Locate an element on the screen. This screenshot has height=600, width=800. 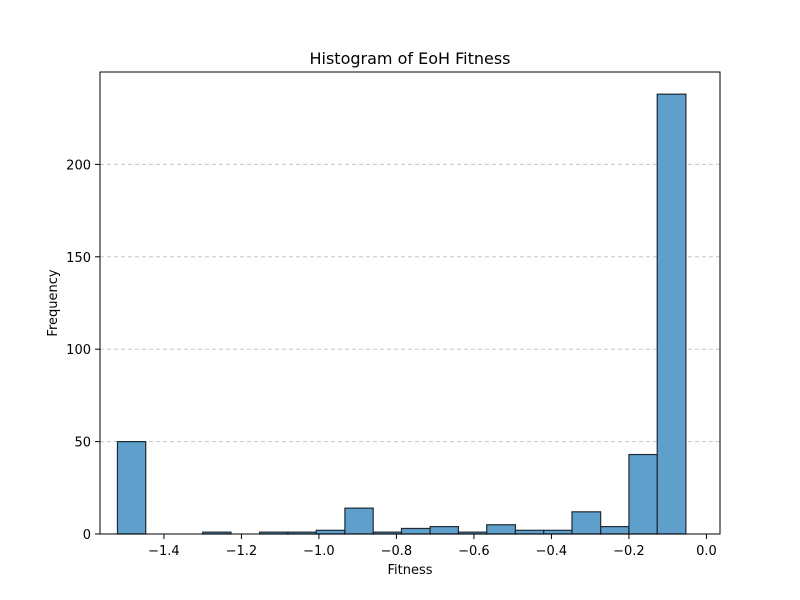
x-tick-label: −0.6 is located at coordinates (474, 551).